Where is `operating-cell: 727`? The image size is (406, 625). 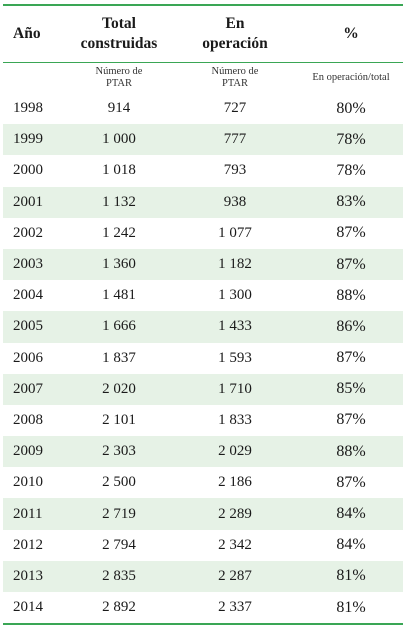 operating-cell: 727 is located at coordinates (235, 108).